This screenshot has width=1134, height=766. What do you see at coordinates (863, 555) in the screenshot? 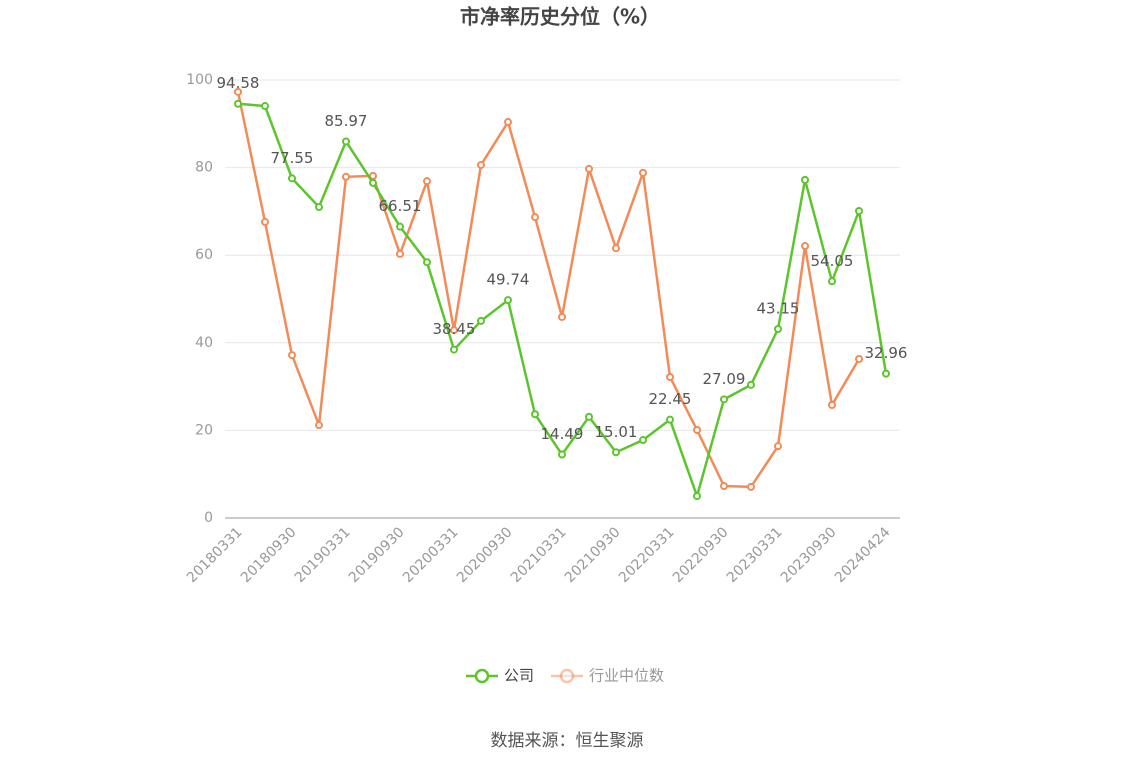
I see `x-tick-label: 20240424` at bounding box center [863, 555].